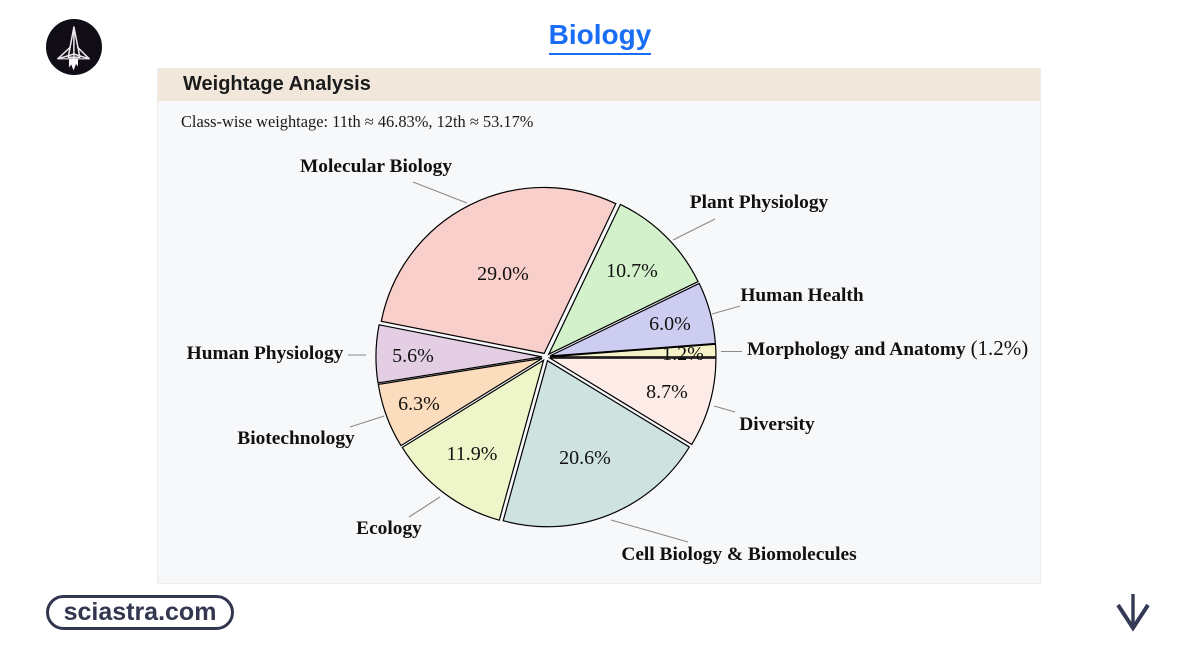 The image size is (1200, 650). I want to click on svg-text: 11.9%, so click(472, 454).